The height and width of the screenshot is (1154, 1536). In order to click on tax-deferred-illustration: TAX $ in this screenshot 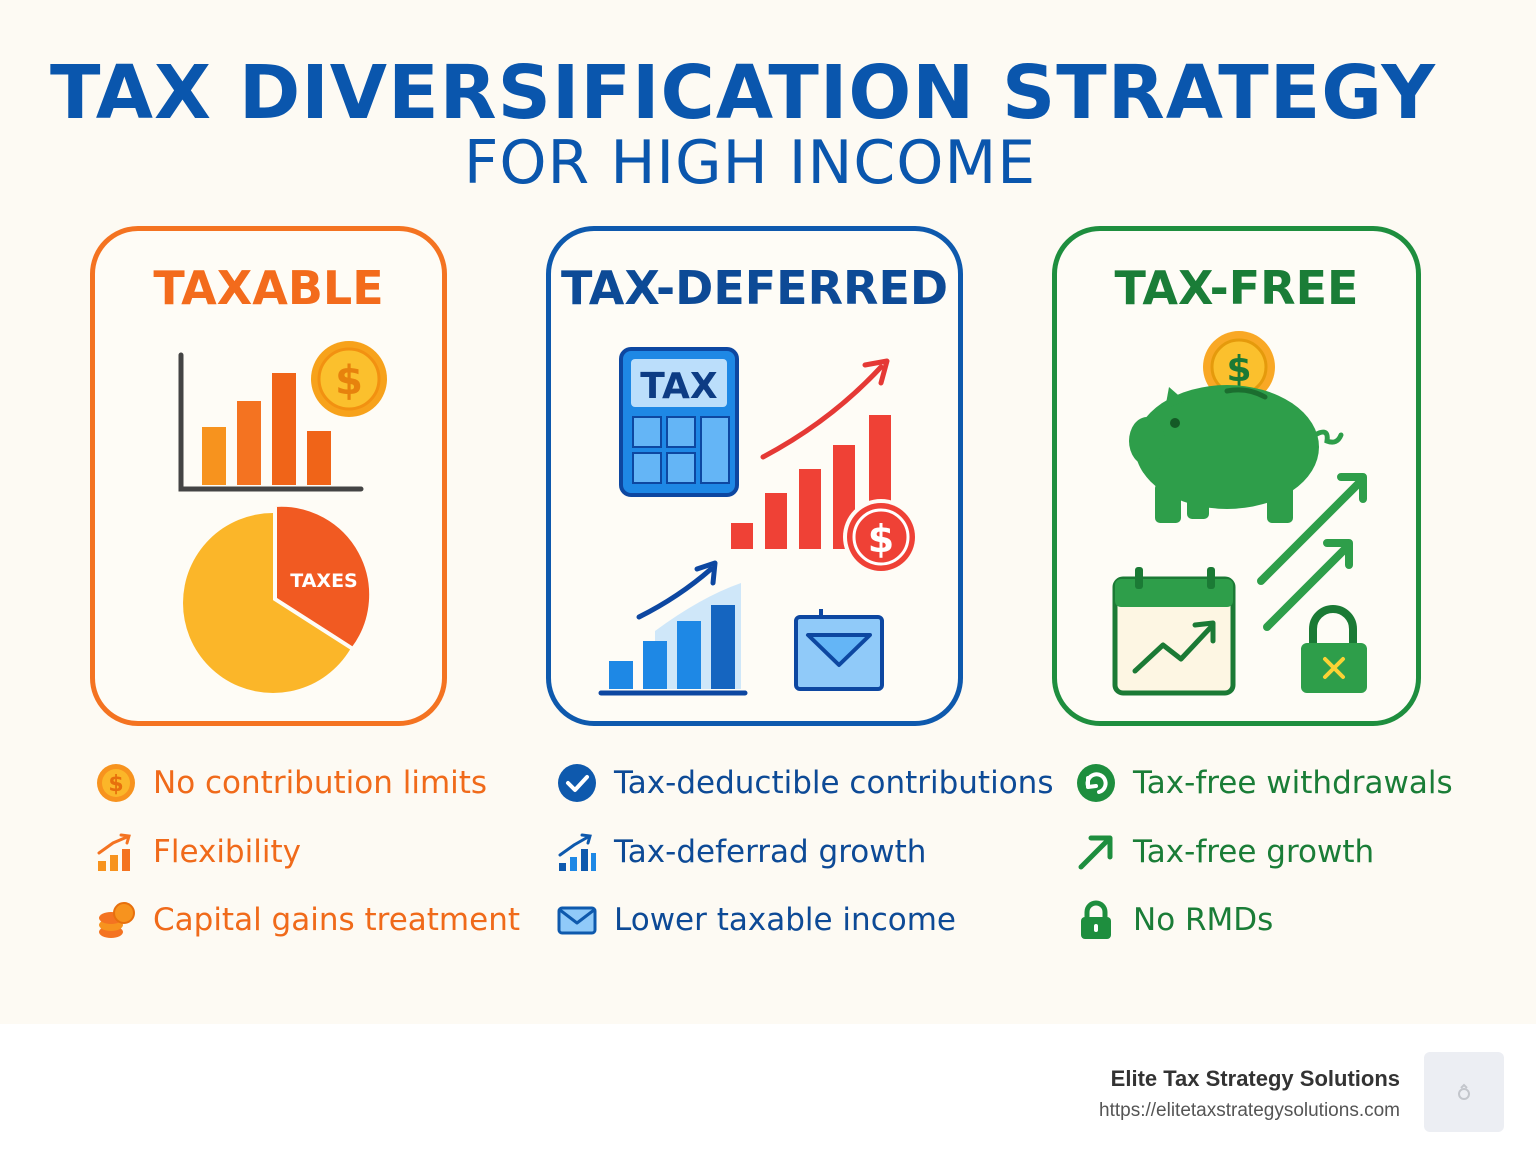, I will do `click(758, 521)`.